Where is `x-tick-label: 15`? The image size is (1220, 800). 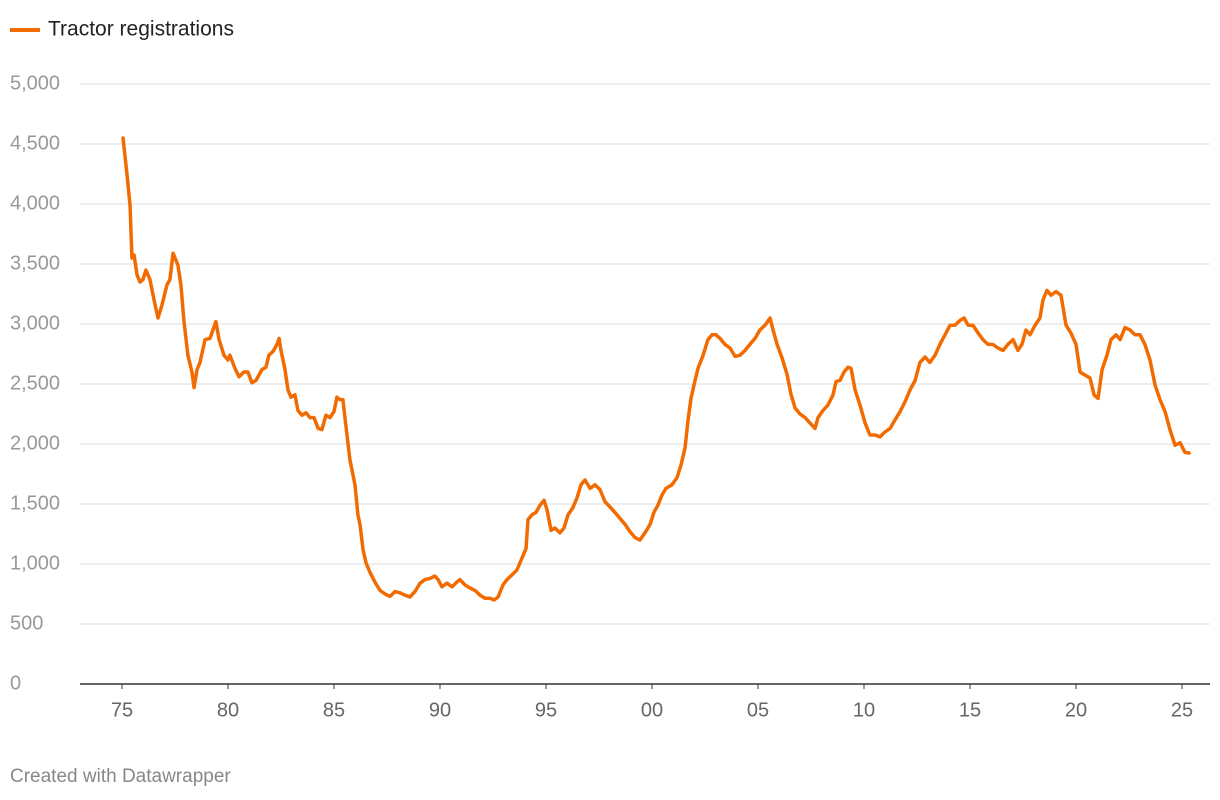 x-tick-label: 15 is located at coordinates (970, 710).